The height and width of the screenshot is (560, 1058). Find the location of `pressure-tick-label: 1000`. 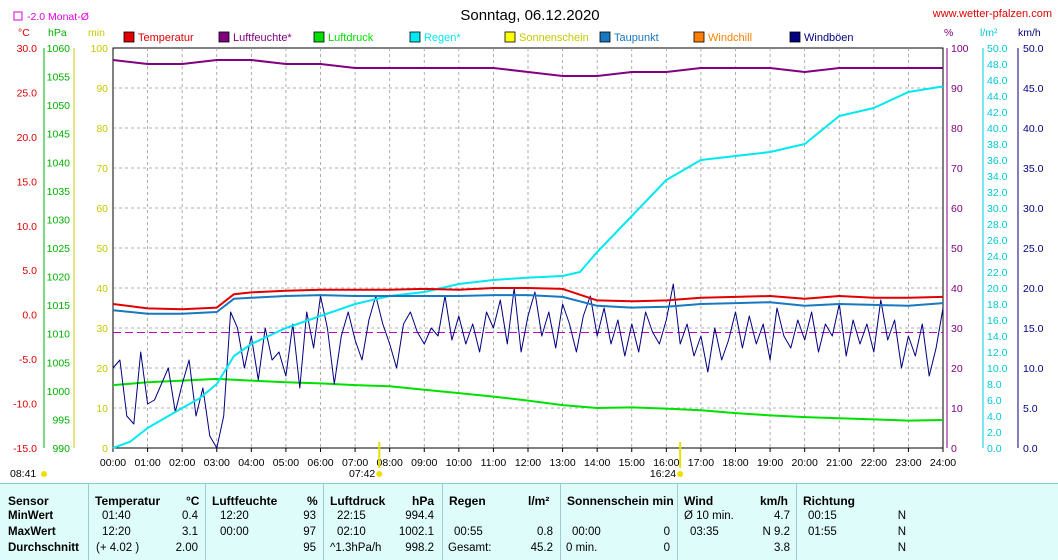

pressure-tick-label: 1000 is located at coordinates (59, 392).